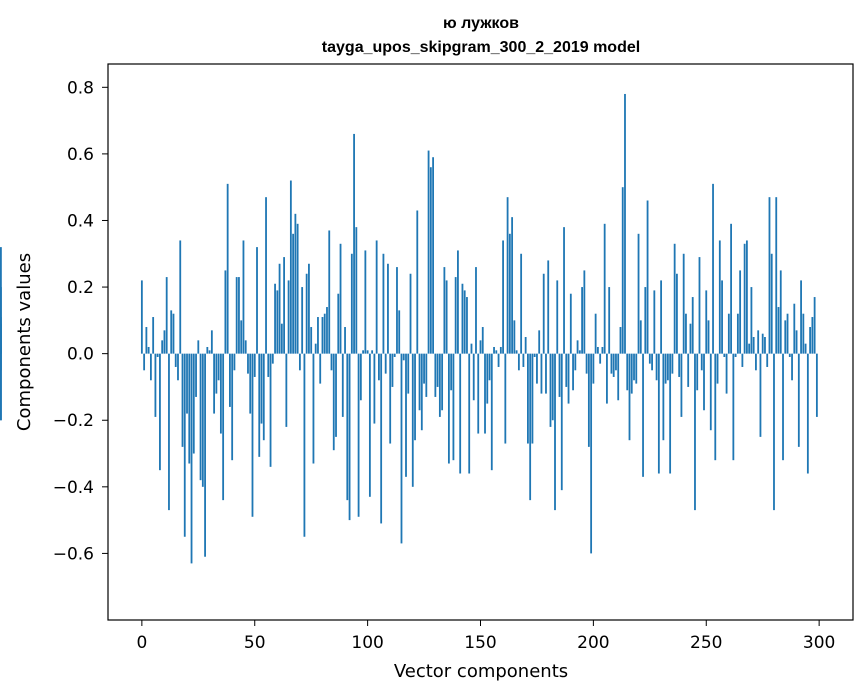 This screenshot has height=696, width=867. Describe the element at coordinates (819, 643) in the screenshot. I see `x-tick-label: 300` at that location.